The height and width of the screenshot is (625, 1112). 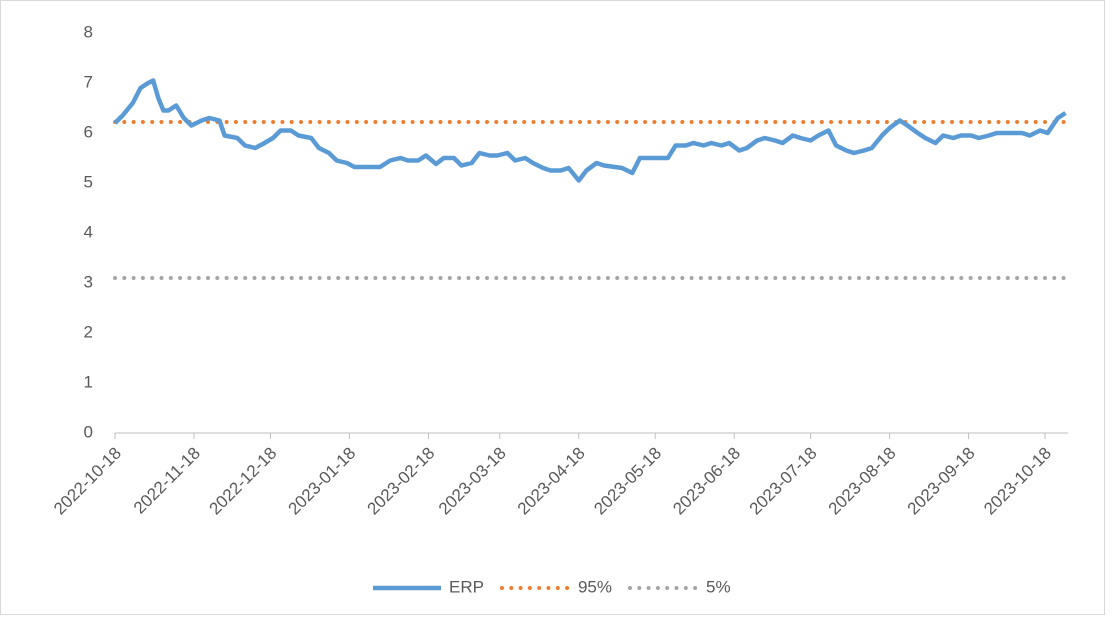 I want to click on y-tick-label: 1, so click(x=88, y=381).